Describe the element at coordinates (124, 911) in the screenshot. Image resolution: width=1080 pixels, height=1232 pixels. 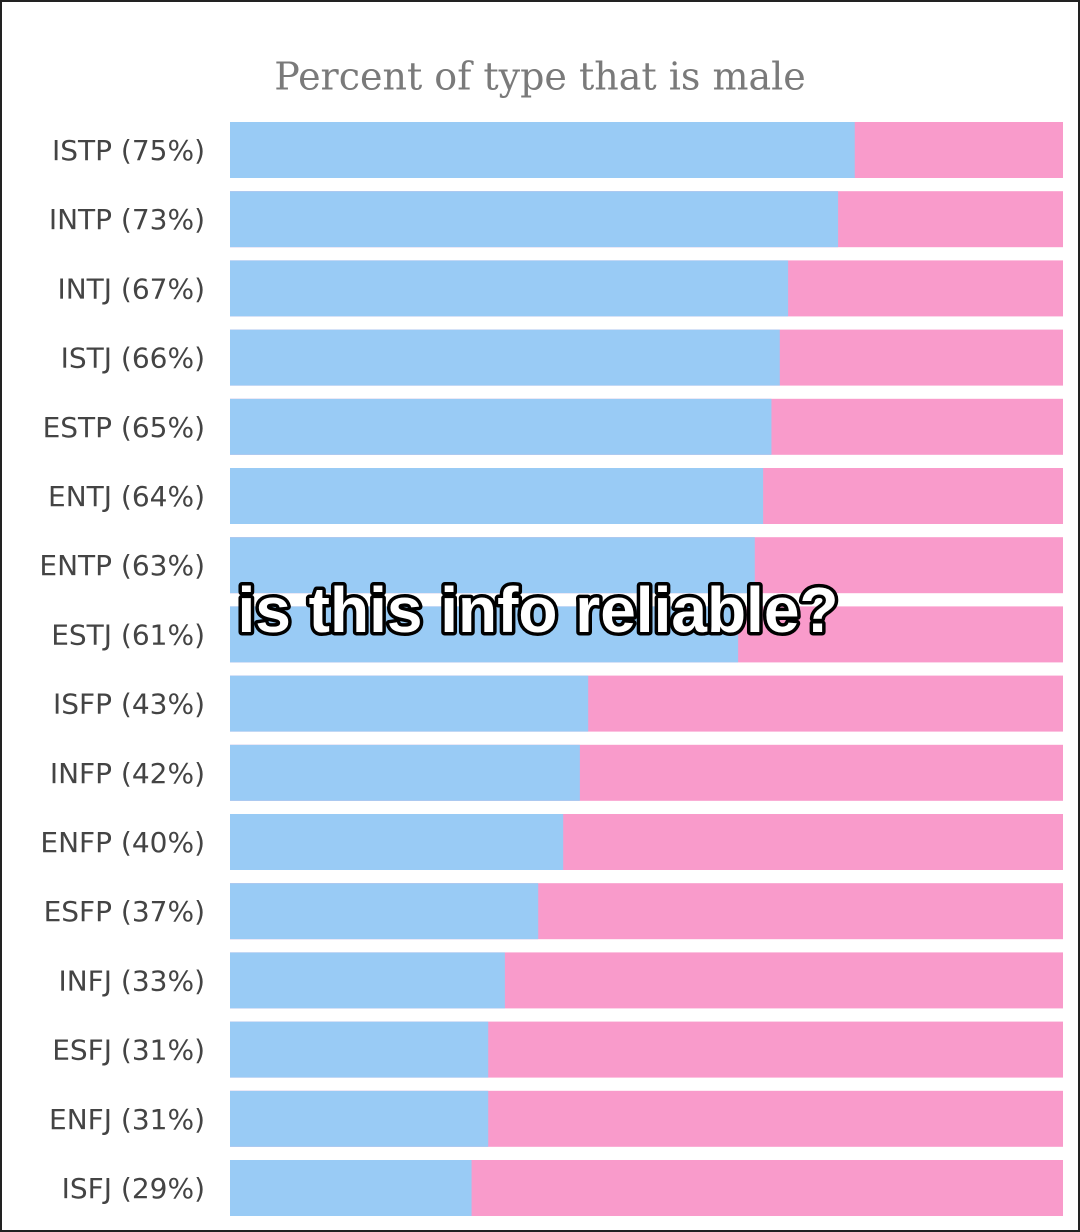
I see `y-tick-label: ESFP (37%)` at that location.